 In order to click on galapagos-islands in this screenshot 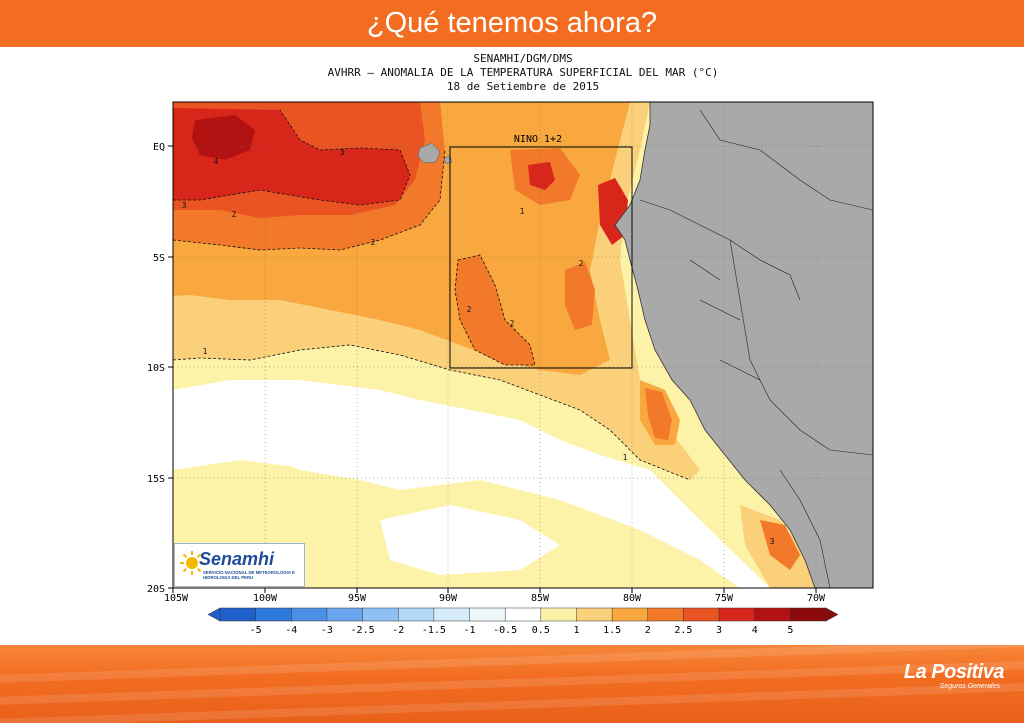, I will do `click(435, 153)`.